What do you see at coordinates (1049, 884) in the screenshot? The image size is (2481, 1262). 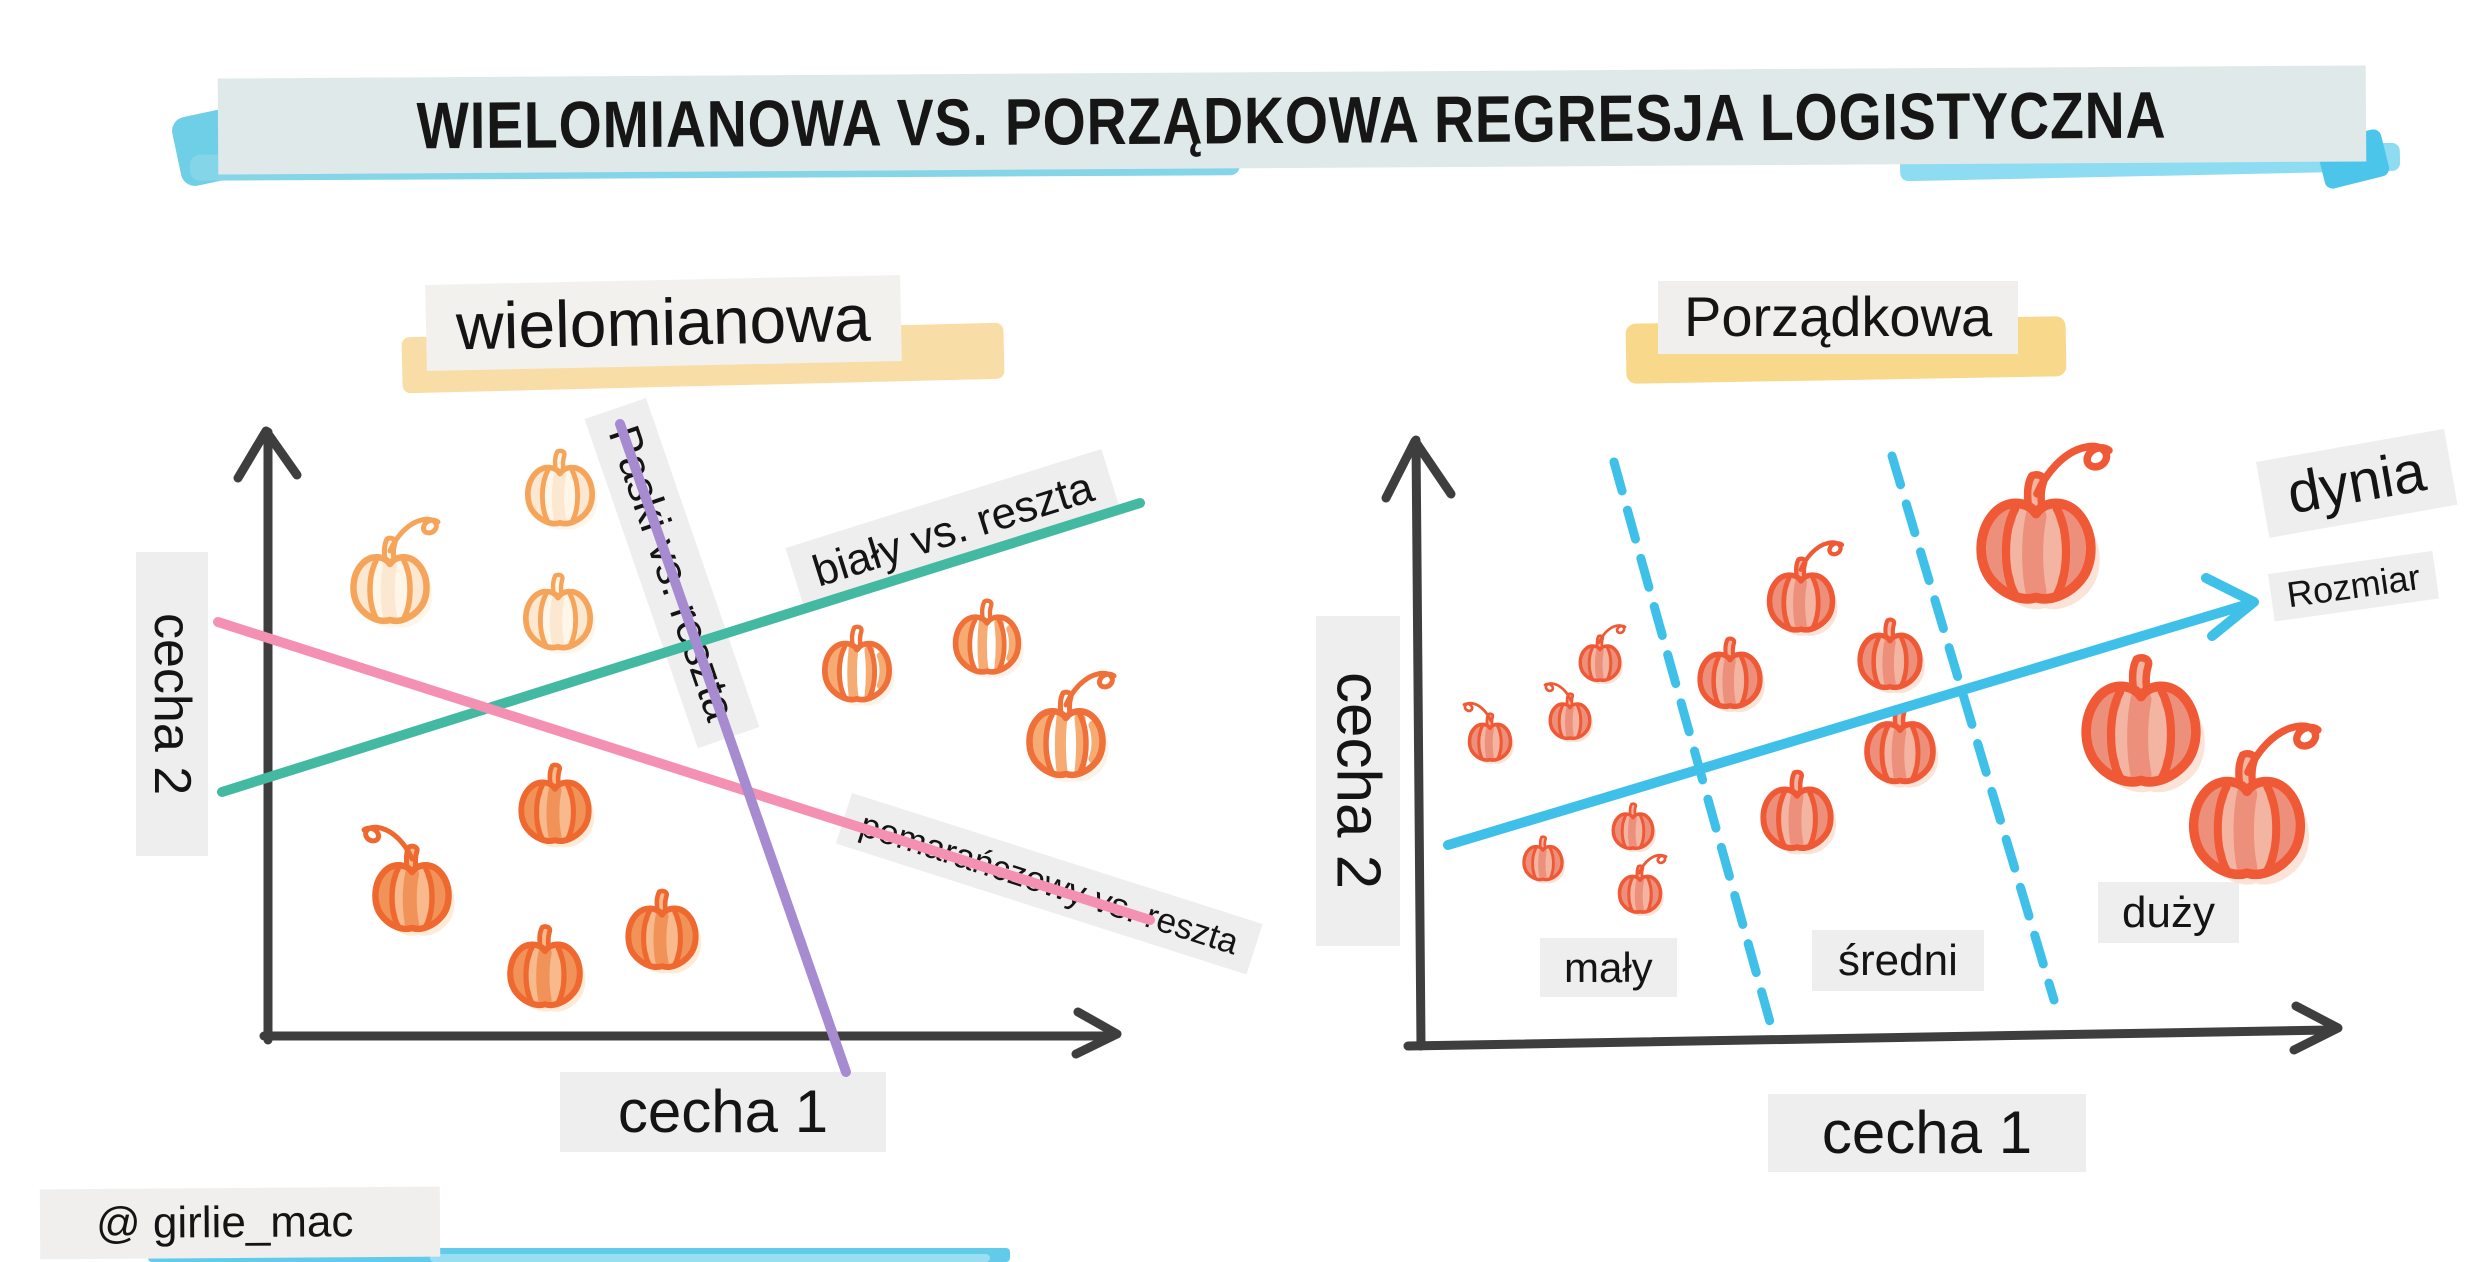 I see `boundary-label-pomaranczowy: pomarańczowy vs. reszta` at bounding box center [1049, 884].